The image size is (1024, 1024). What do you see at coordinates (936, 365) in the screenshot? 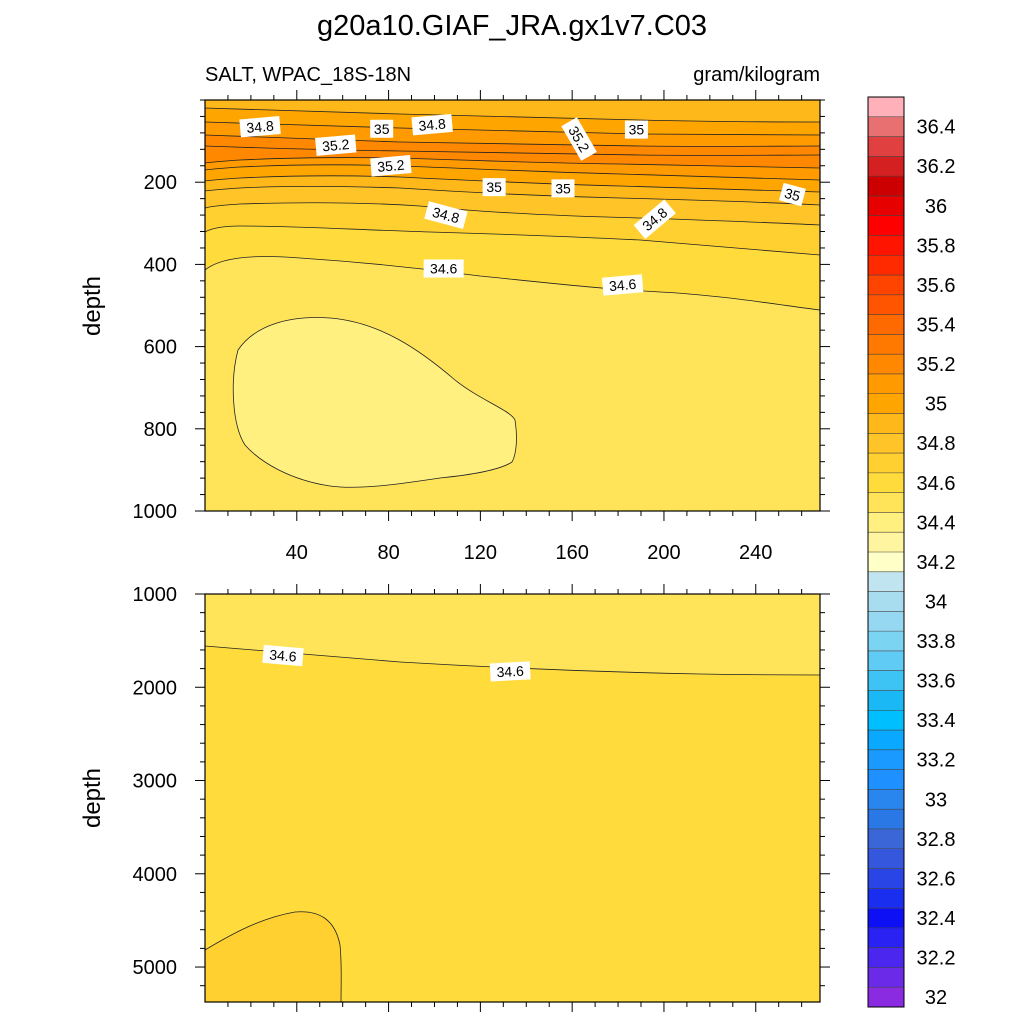
I see `colorbar-tick-label: 35.2` at bounding box center [936, 365].